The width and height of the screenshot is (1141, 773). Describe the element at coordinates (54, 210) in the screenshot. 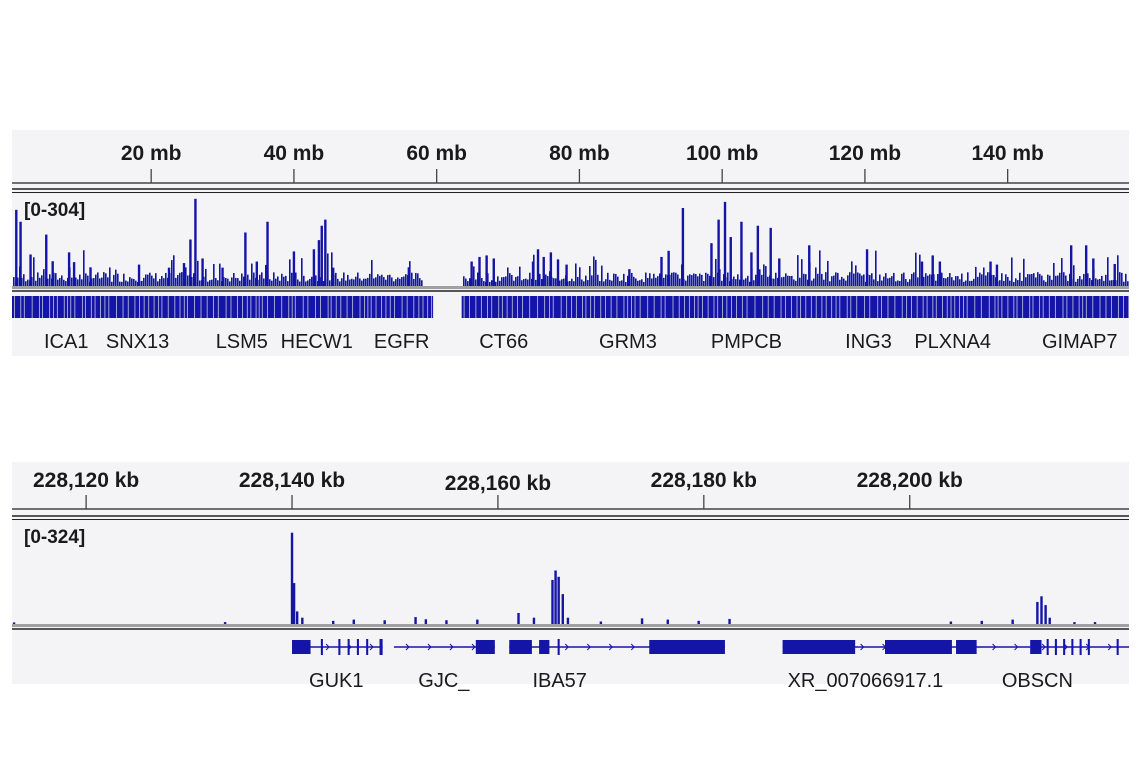

I see `data-range-label: [0-304]` at that location.